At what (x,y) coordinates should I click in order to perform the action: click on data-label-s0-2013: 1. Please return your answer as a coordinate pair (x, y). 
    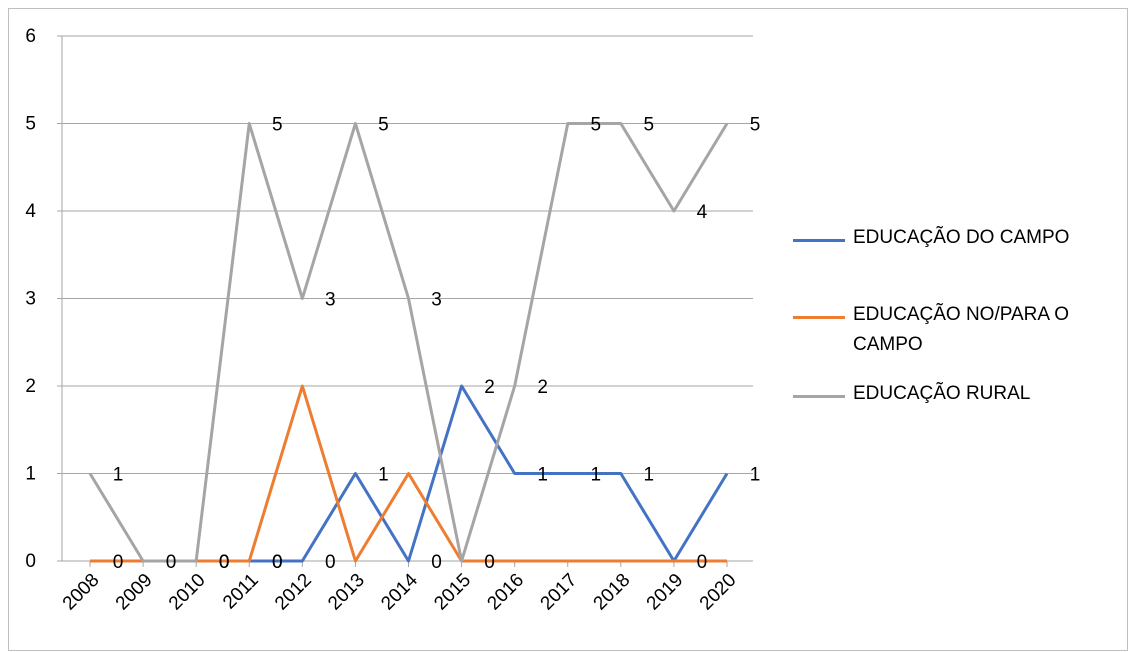
    Looking at the image, I should click on (383, 475).